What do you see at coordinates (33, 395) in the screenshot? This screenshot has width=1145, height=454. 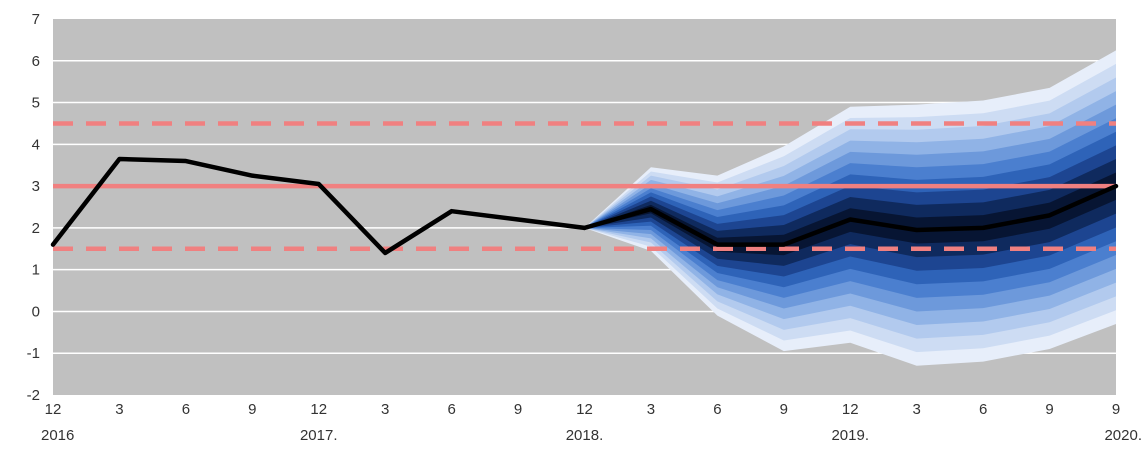 I see `y-tick-label: -2` at bounding box center [33, 395].